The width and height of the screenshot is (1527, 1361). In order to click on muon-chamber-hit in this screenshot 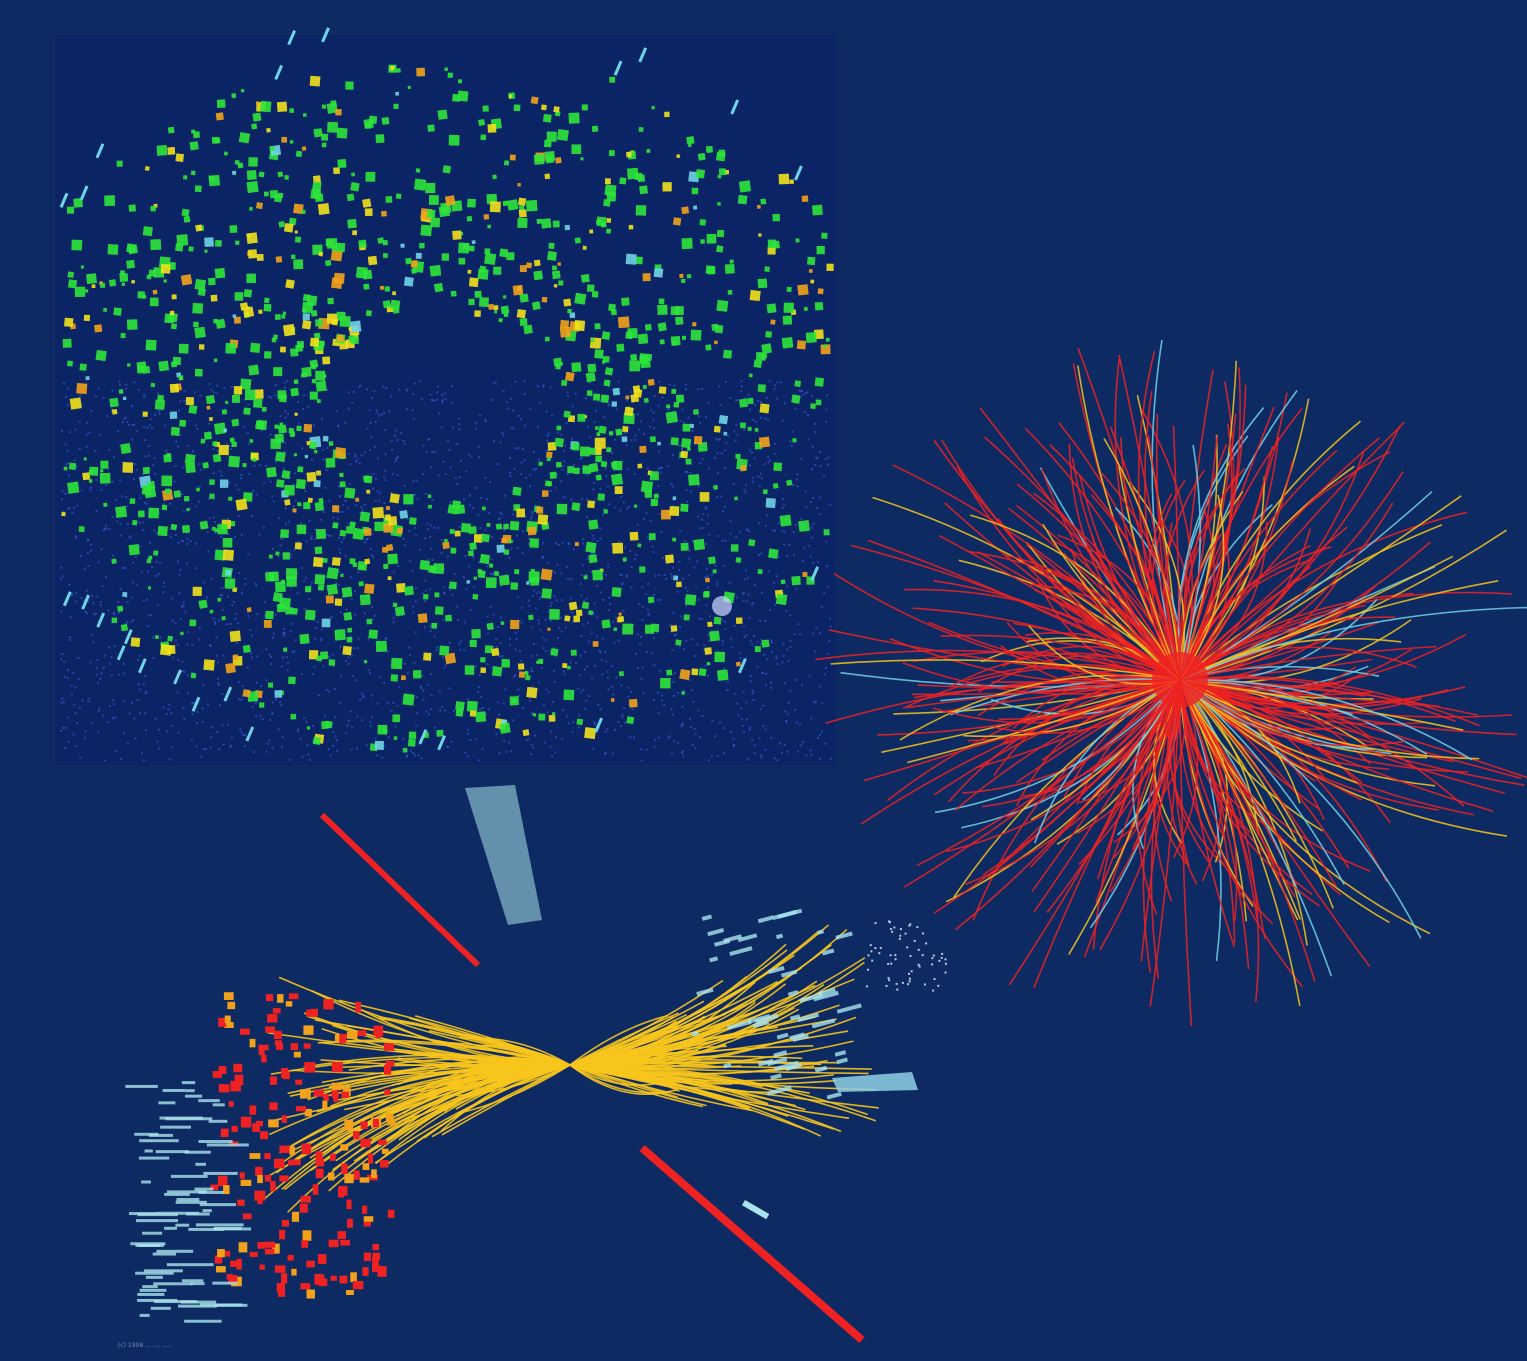, I will do `click(164, 1254)`.